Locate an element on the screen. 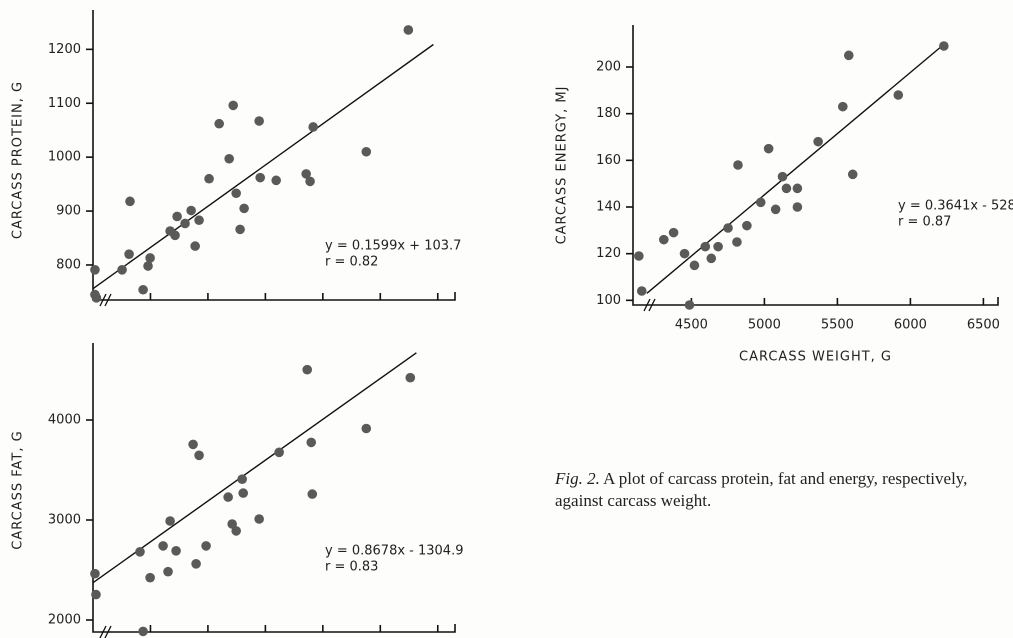  y-axis-label: CARCASS FAT, G is located at coordinates (18, 489).